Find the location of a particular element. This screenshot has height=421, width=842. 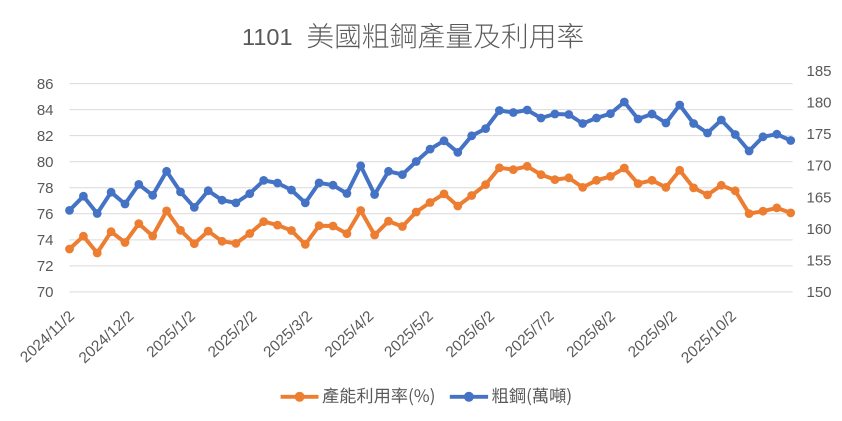

svg-text: 150 is located at coordinates (819, 292).